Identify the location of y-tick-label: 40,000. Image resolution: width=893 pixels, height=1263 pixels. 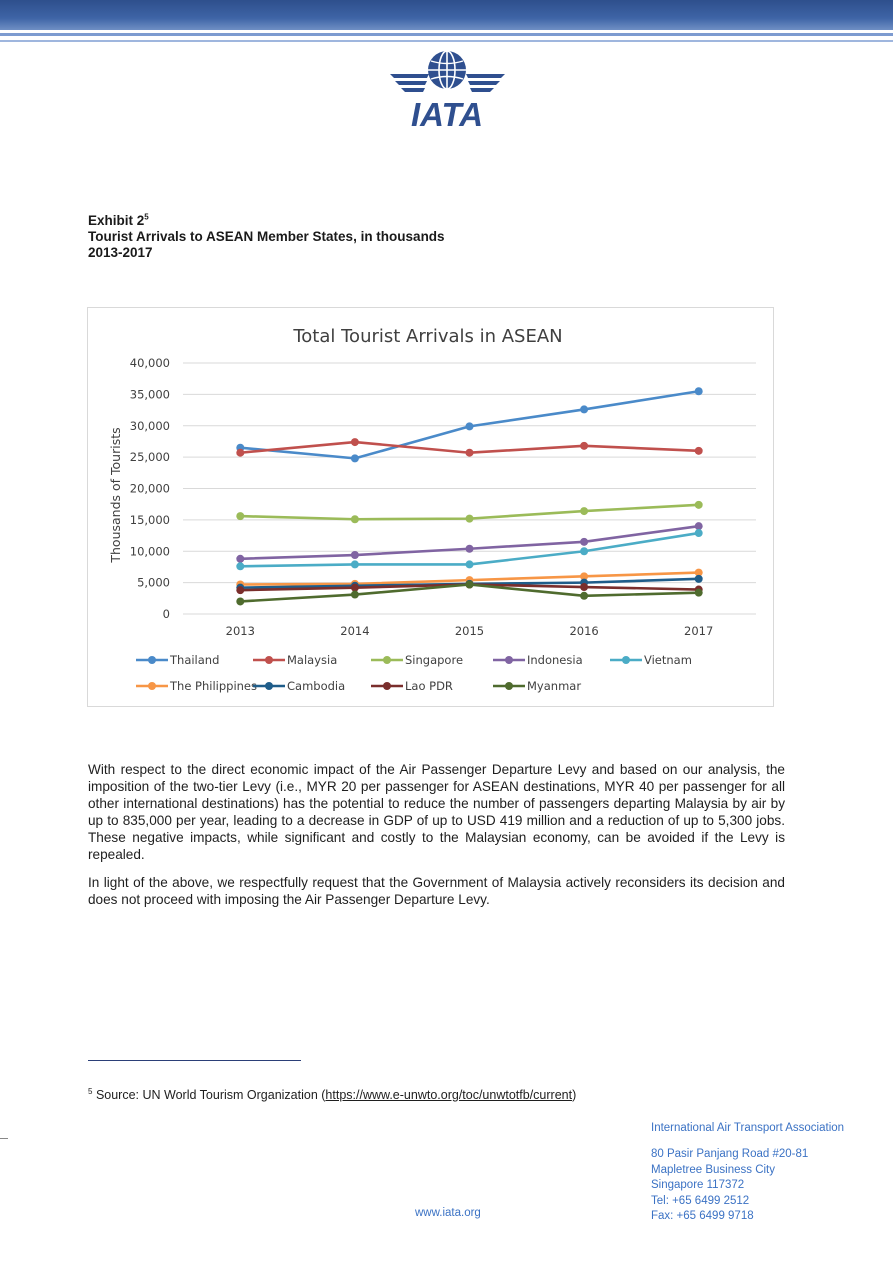
(150, 363).